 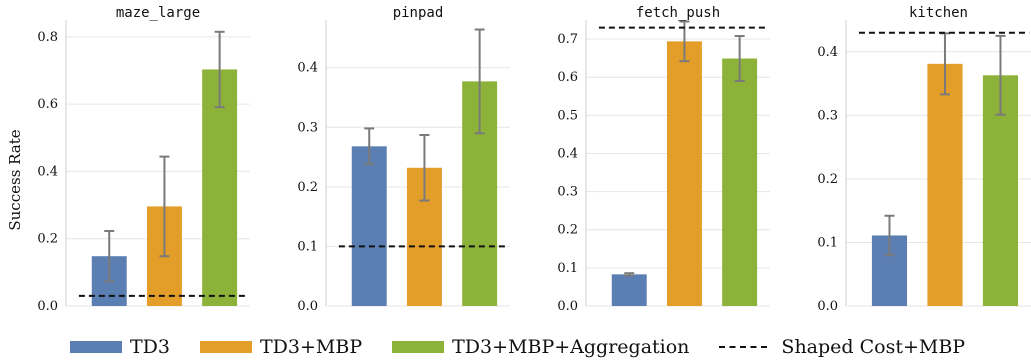 I want to click on legend-label-td3-mbp: TD3+MBP, so click(x=311, y=347).